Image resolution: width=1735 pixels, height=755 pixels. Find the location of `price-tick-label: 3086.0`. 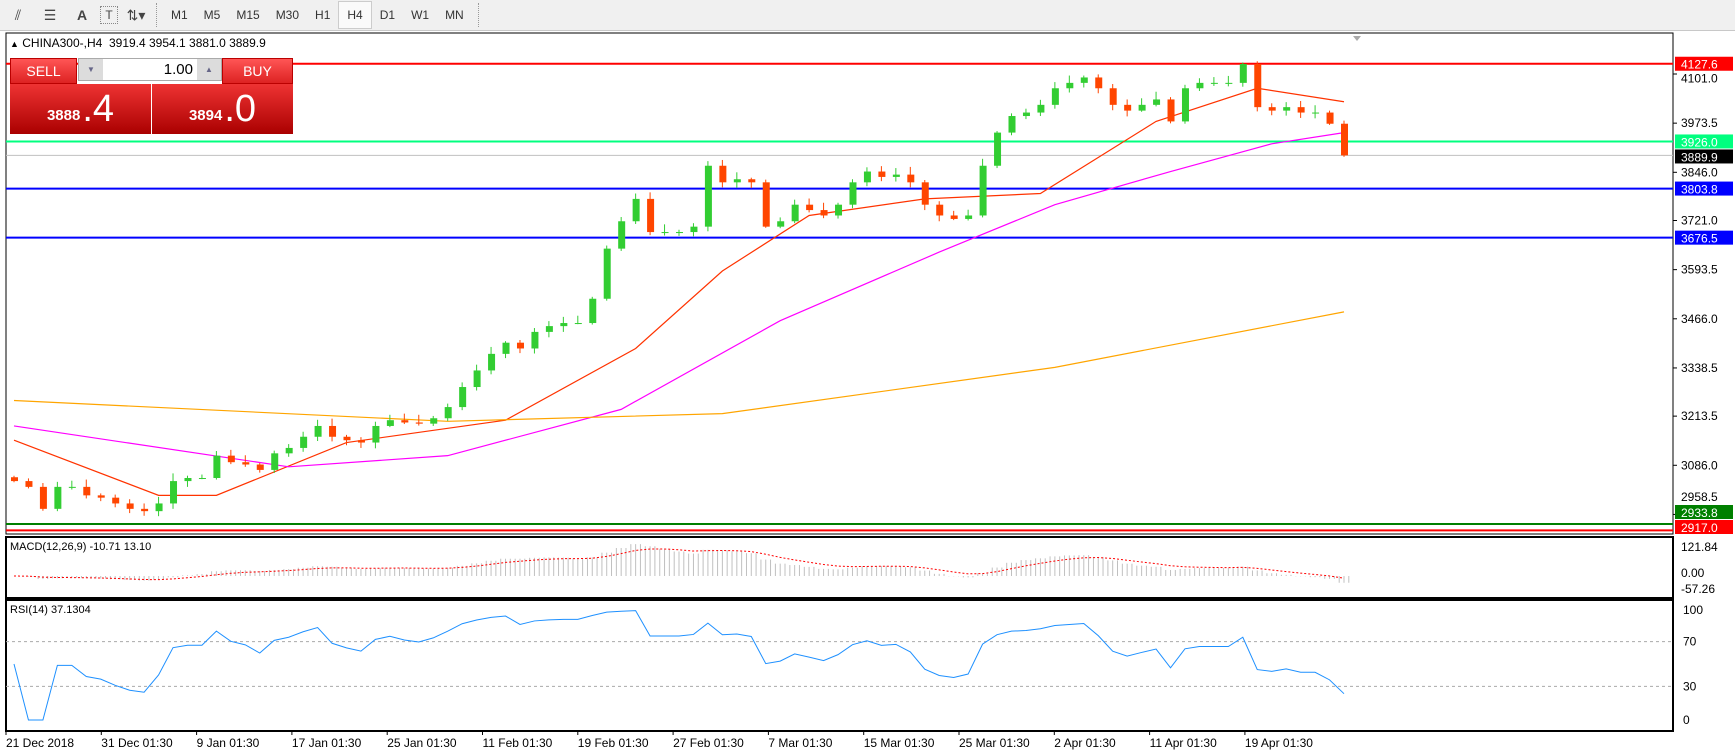

price-tick-label: 3086.0 is located at coordinates (1699, 465).